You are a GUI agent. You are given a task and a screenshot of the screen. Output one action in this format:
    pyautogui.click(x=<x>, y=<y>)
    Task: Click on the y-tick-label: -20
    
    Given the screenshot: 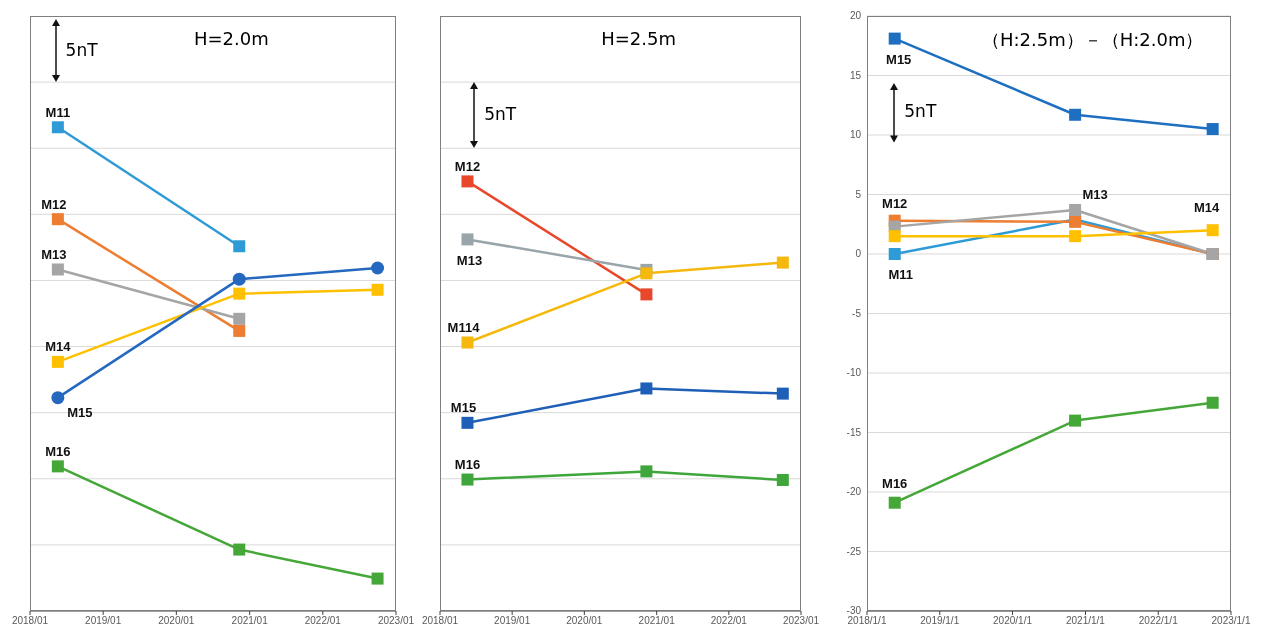 What is the action you would take?
    pyautogui.click(x=853, y=492)
    